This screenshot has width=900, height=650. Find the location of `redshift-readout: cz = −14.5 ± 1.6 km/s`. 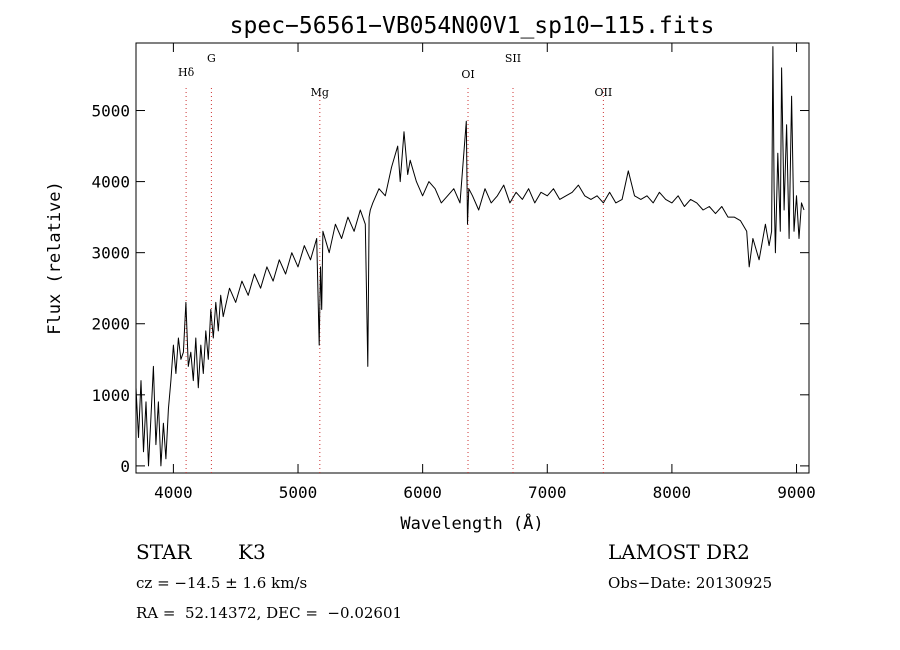

redshift-readout: cz = −14.5 ± 1.6 km/s is located at coordinates (222, 583).